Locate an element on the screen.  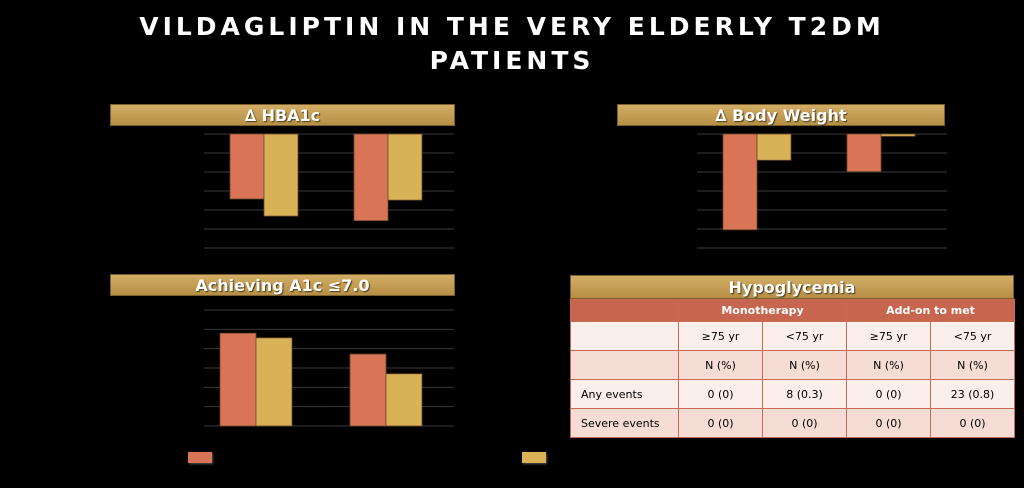
row-label: Any events is located at coordinates (624, 394).